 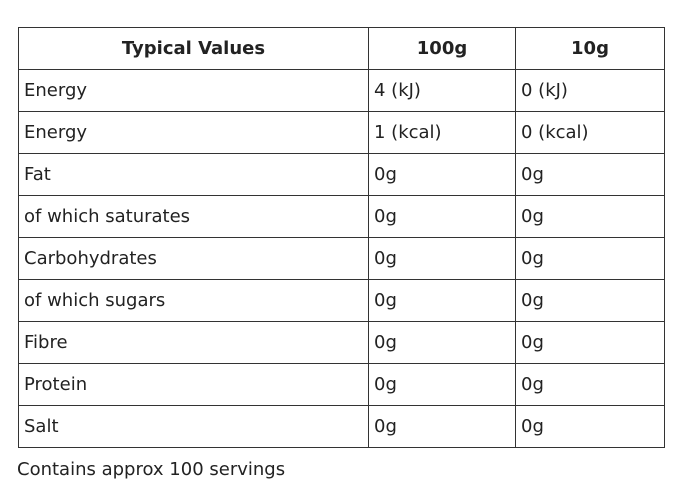 What do you see at coordinates (590, 48) in the screenshot?
I see `header-cell: 10g` at bounding box center [590, 48].